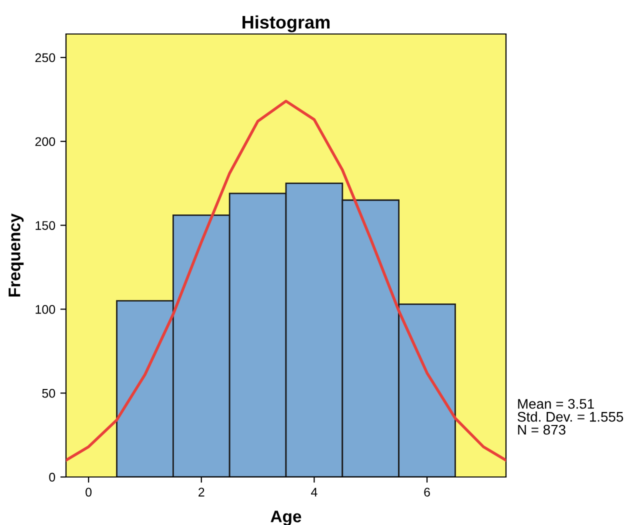 The height and width of the screenshot is (525, 631). Describe the element at coordinates (45, 57) in the screenshot. I see `y-tick-label: 250` at that location.